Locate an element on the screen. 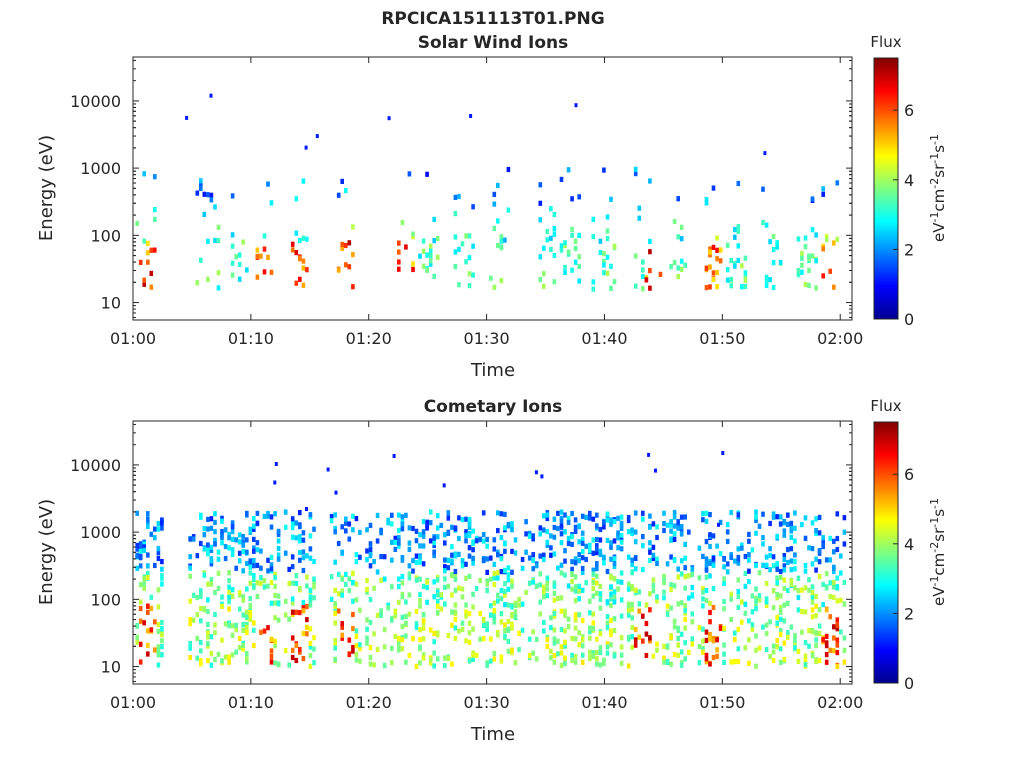 The image size is (1024, 768). colorbar-units: eV-1cm-2sr-1s-1 is located at coordinates (938, 552).